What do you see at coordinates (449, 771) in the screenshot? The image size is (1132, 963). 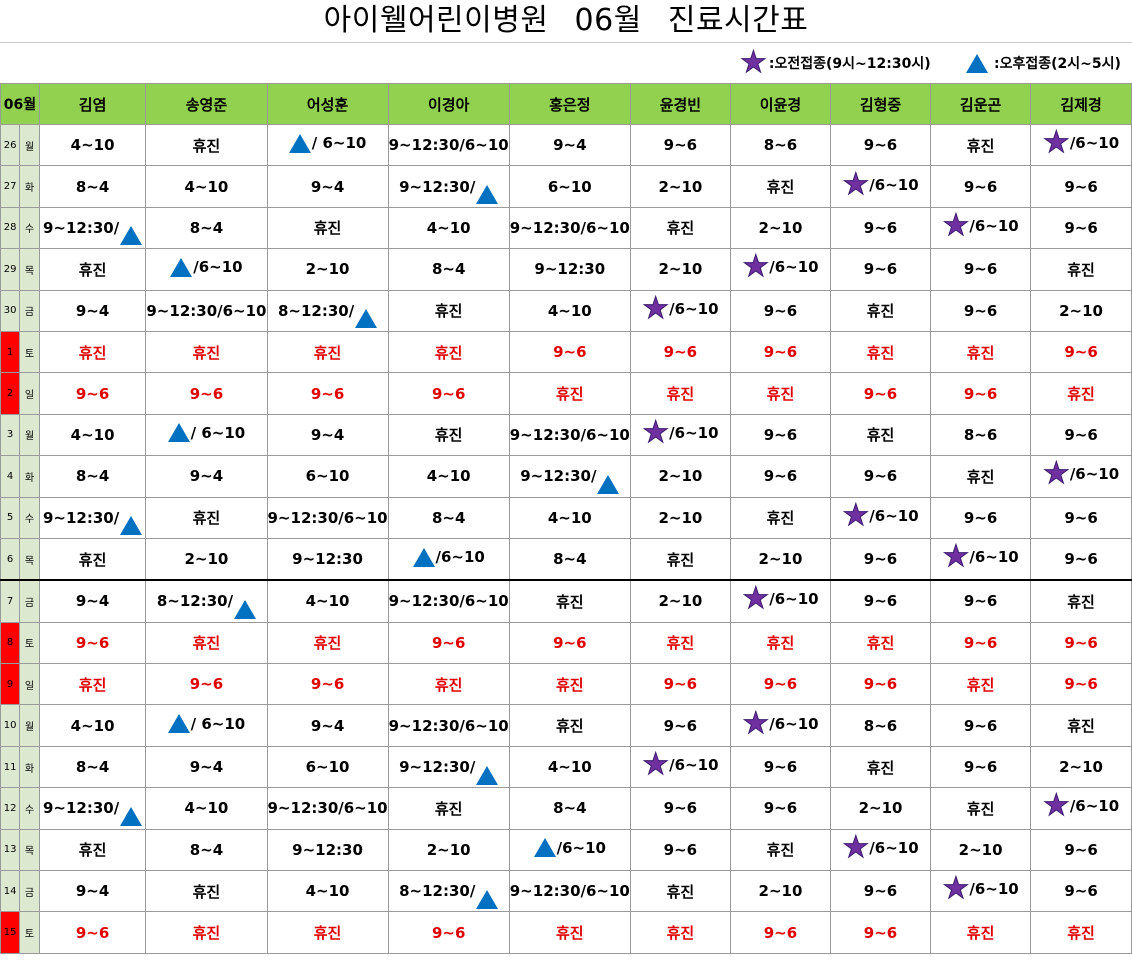 I see `cell-content: 9~12:30/` at bounding box center [449, 771].